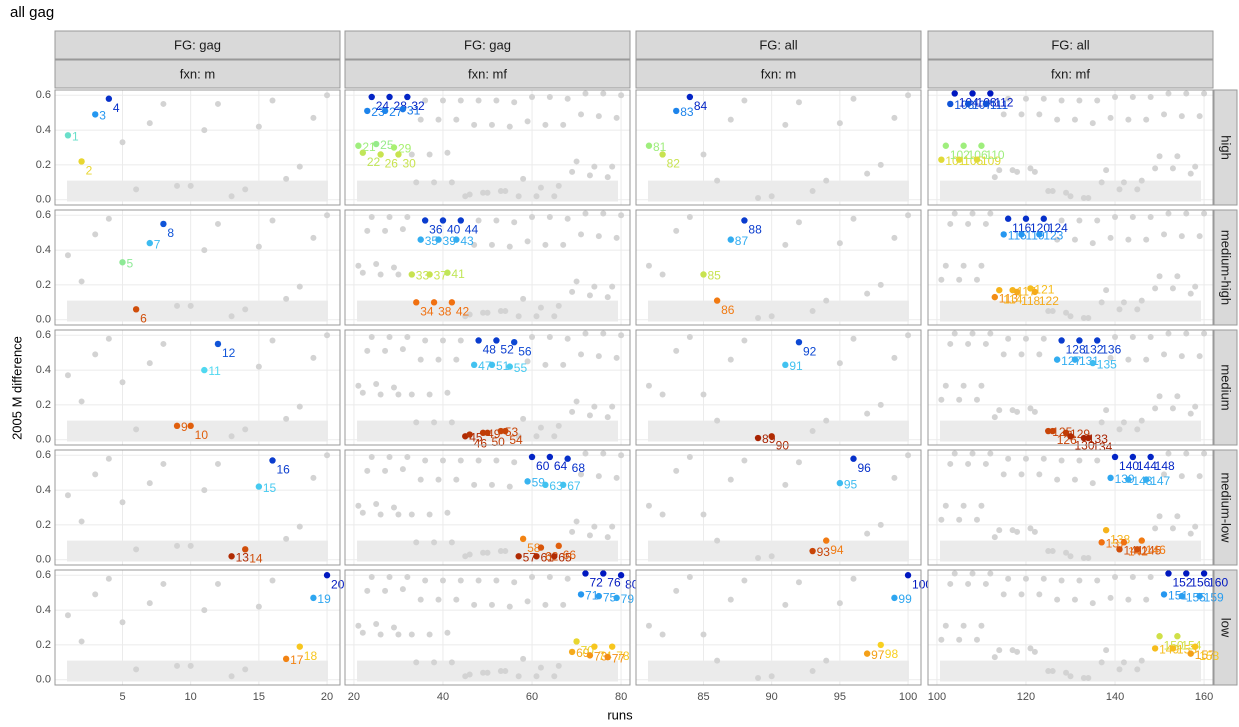  What do you see at coordinates (43, 680) in the screenshot?
I see `y-tick-label: 0.0` at bounding box center [43, 680].